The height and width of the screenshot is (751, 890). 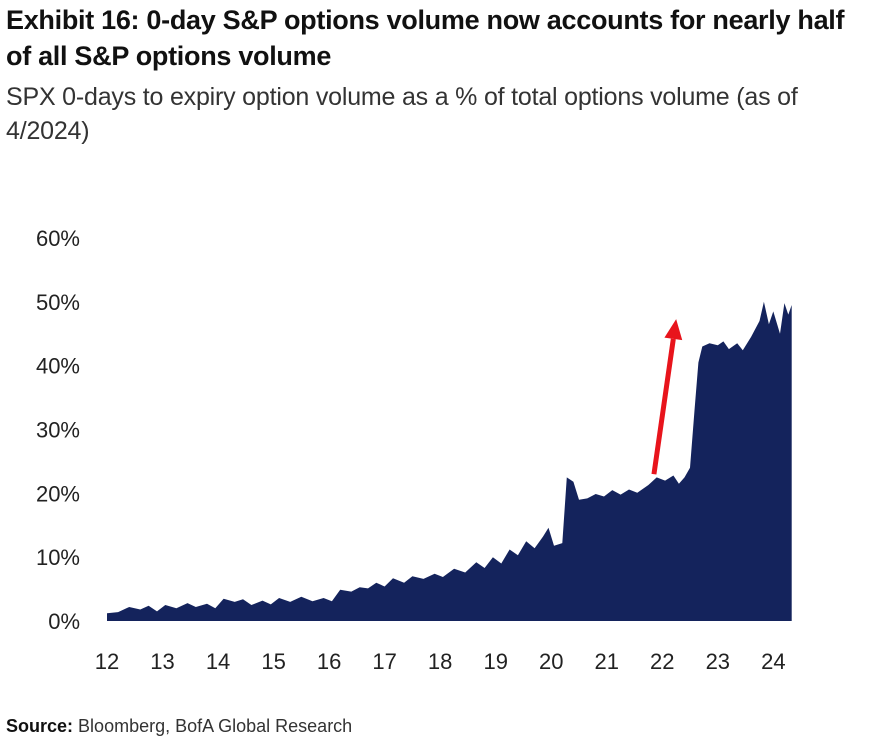 I want to click on y-tick-label: 50%, so click(x=58, y=302).